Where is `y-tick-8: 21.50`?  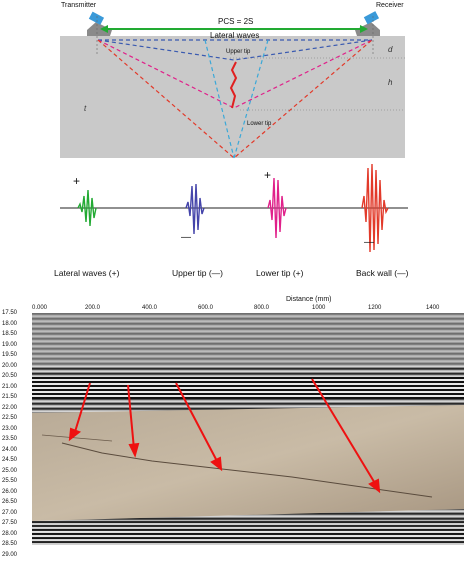 y-tick-8: 21.50 is located at coordinates (10, 397).